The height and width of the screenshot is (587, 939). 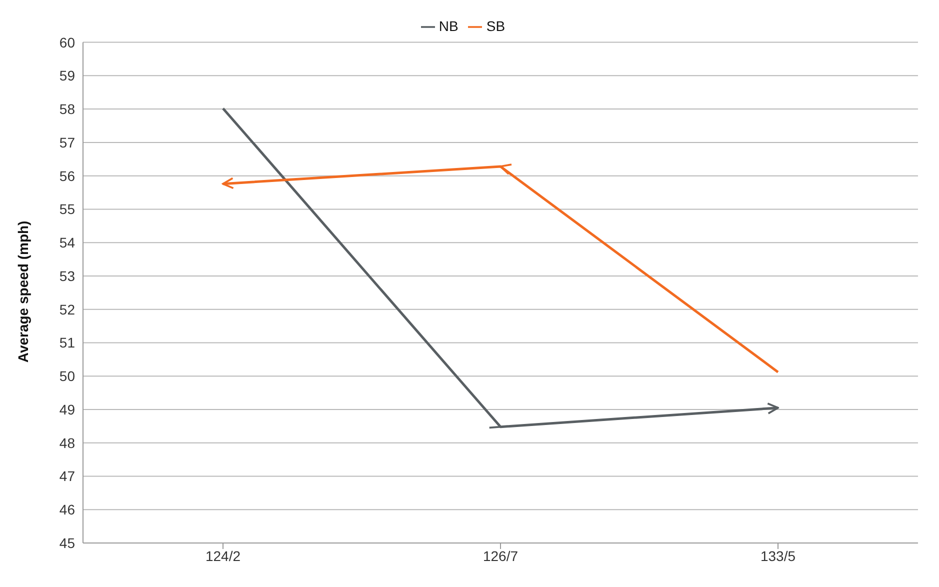 What do you see at coordinates (67, 476) in the screenshot?
I see `y-tick-label: 47` at bounding box center [67, 476].